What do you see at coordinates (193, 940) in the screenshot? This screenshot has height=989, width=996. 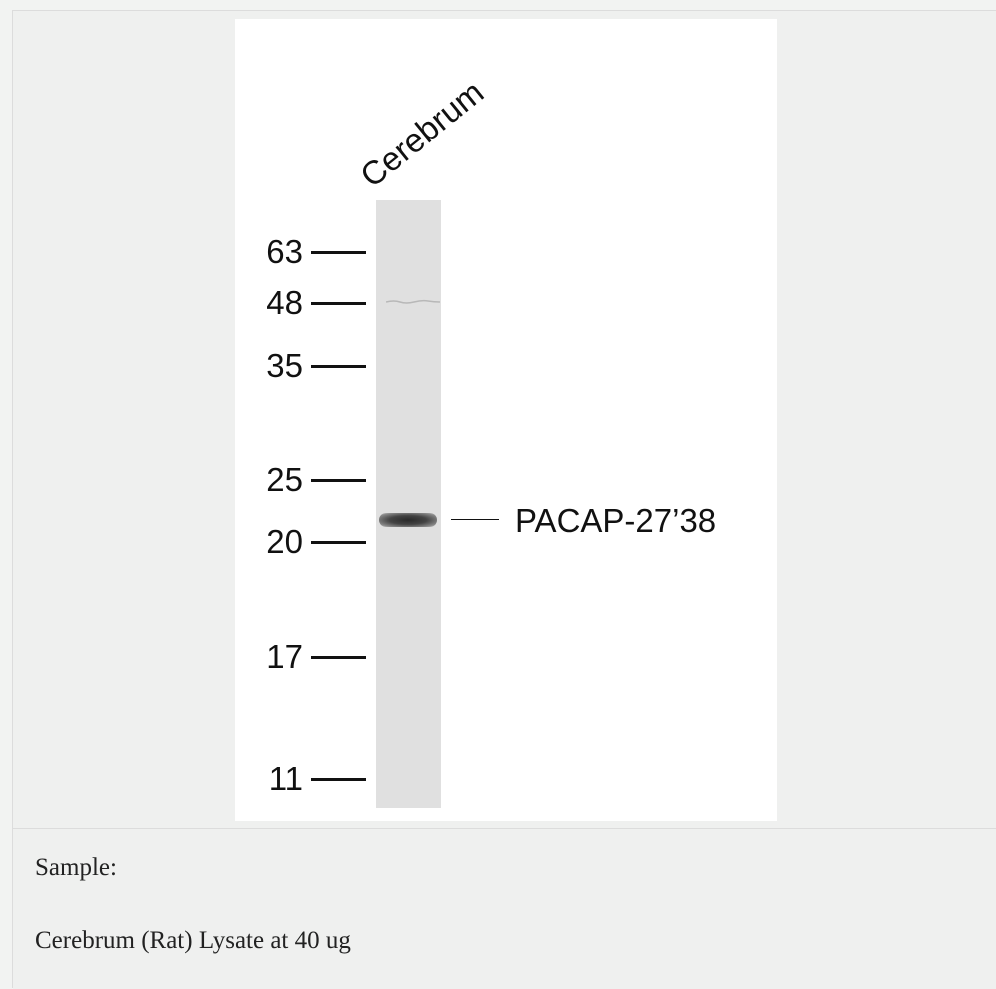 I see `sample-description: Cerebrum (Rat) Lysate at 40 ug` at bounding box center [193, 940].